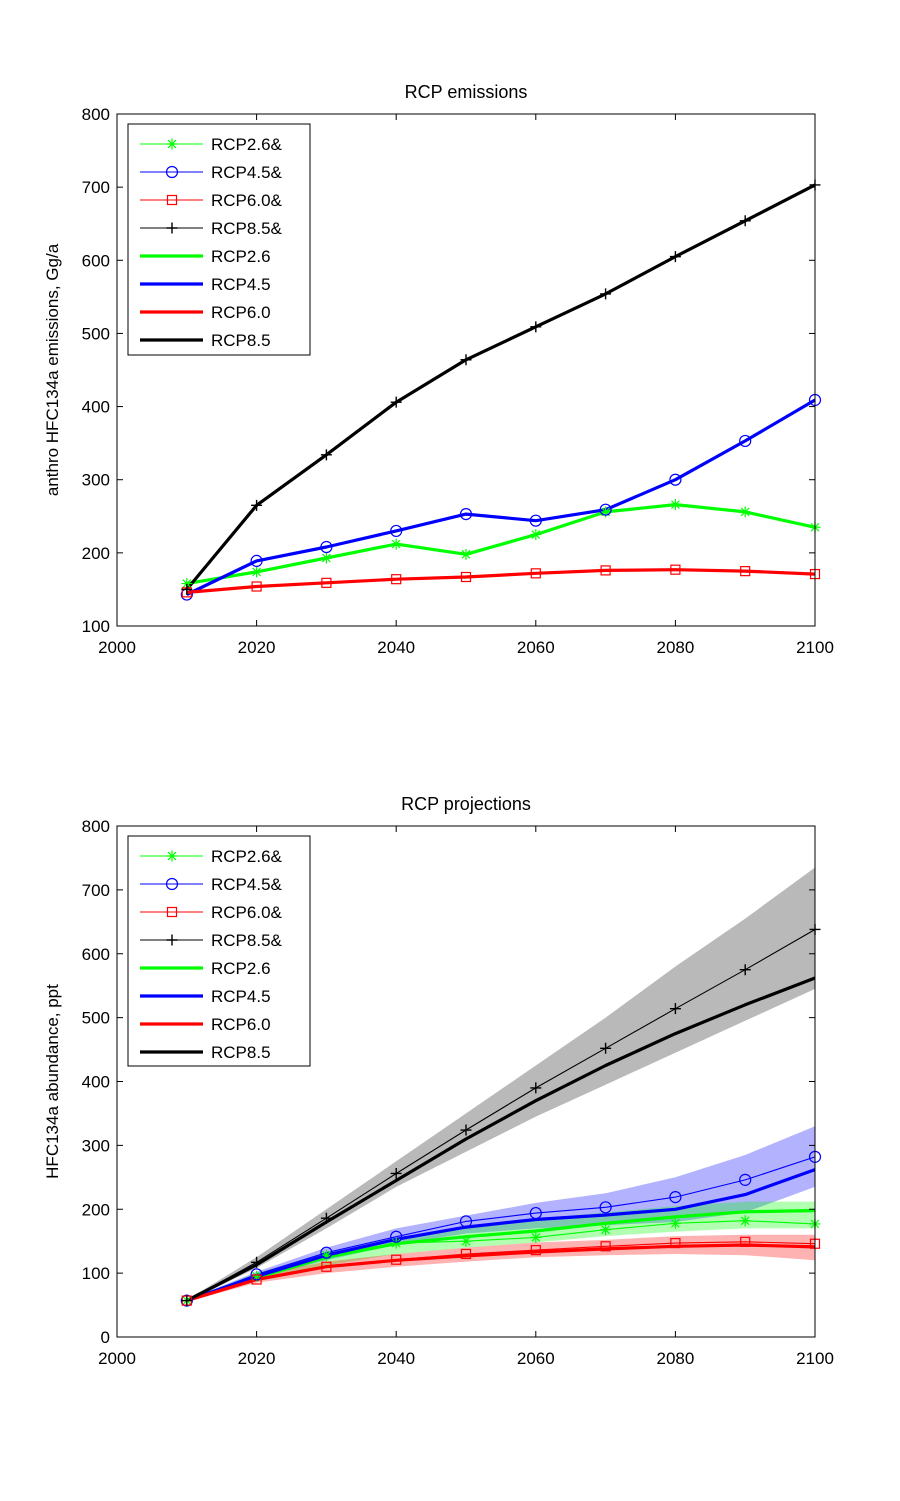 This screenshot has width=900, height=1501. I want to click on series-line-rcp26, so click(501, 544).